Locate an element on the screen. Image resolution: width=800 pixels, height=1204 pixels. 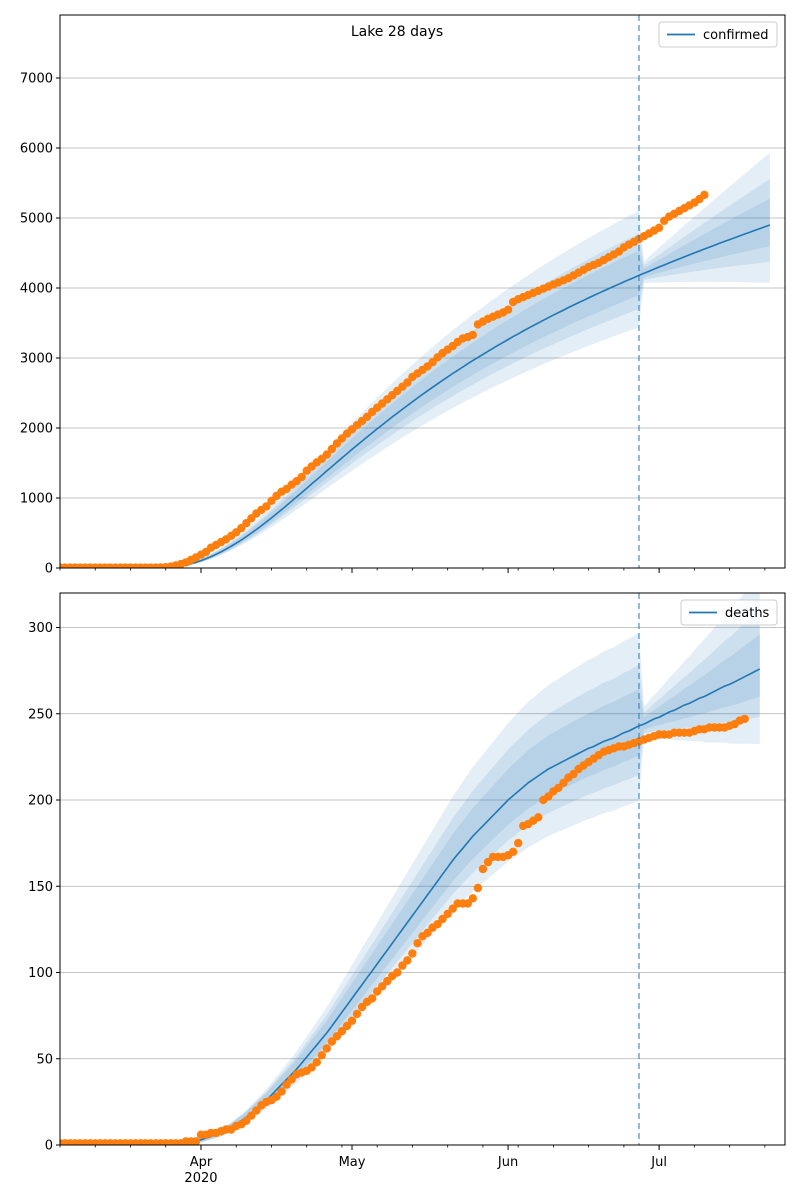
x-tick-label: Apr is located at coordinates (201, 1162).